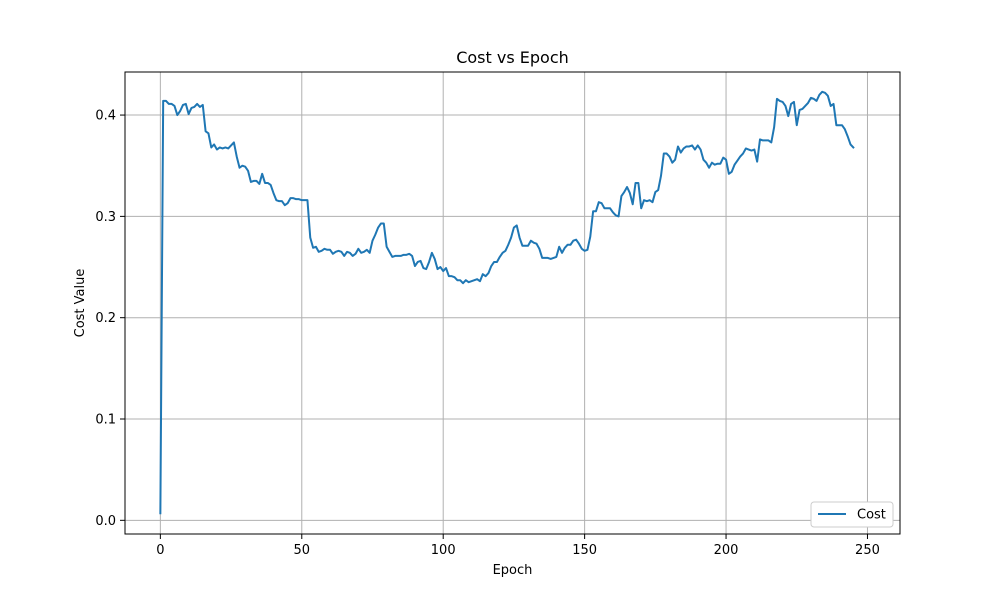 This screenshot has width=1000, height=604. I want to click on y-tick-label: 0.2, so click(105, 318).